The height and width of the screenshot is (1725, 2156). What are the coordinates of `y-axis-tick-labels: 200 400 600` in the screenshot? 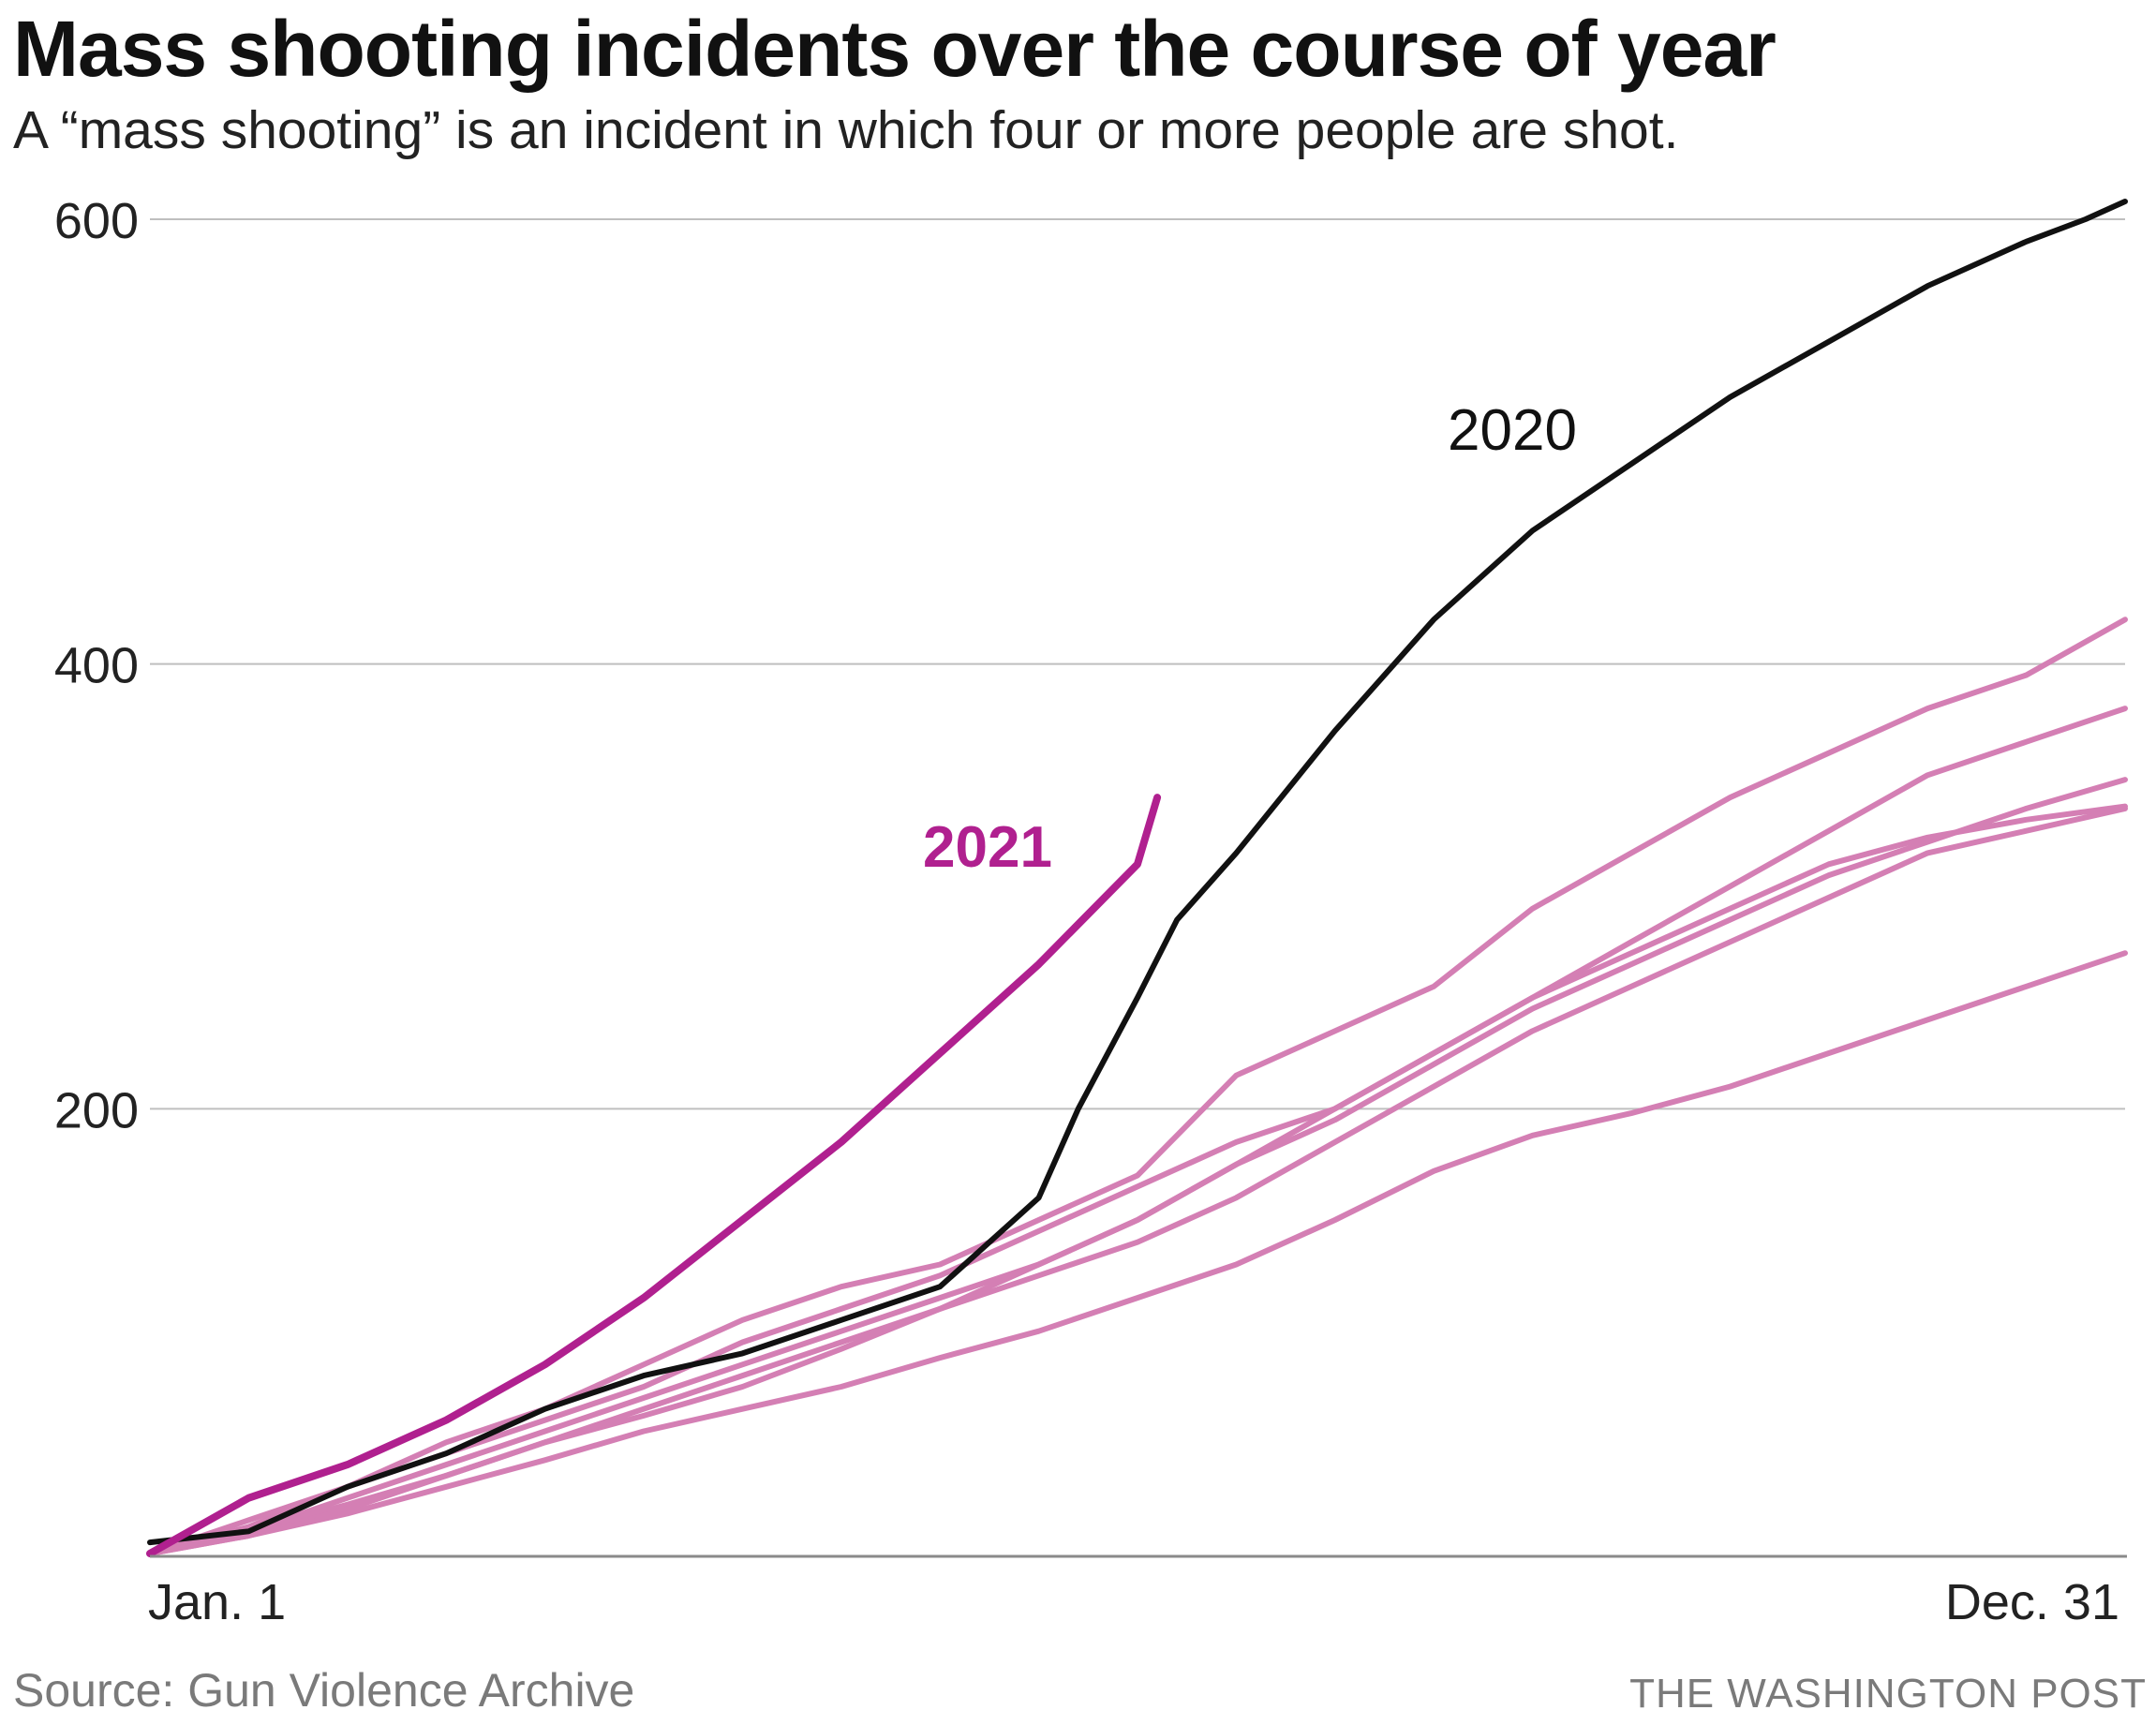 It's located at (96, 665).